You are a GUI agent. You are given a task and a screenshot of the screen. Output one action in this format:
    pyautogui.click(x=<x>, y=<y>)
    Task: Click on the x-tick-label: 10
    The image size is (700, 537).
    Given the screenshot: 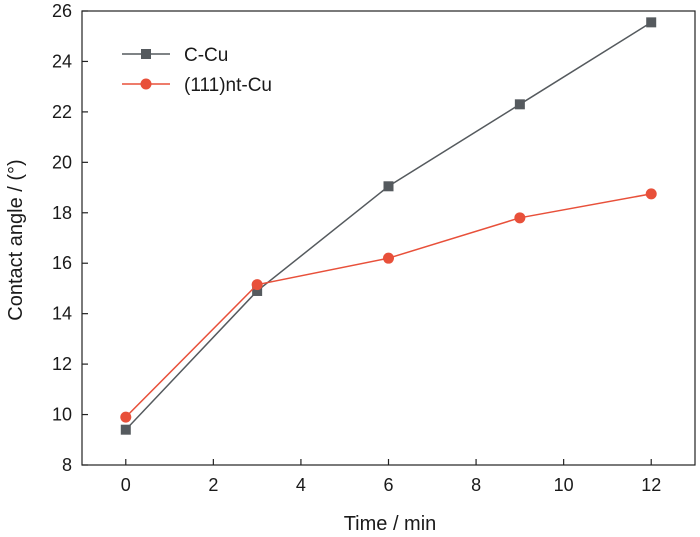 What is the action you would take?
    pyautogui.click(x=564, y=485)
    